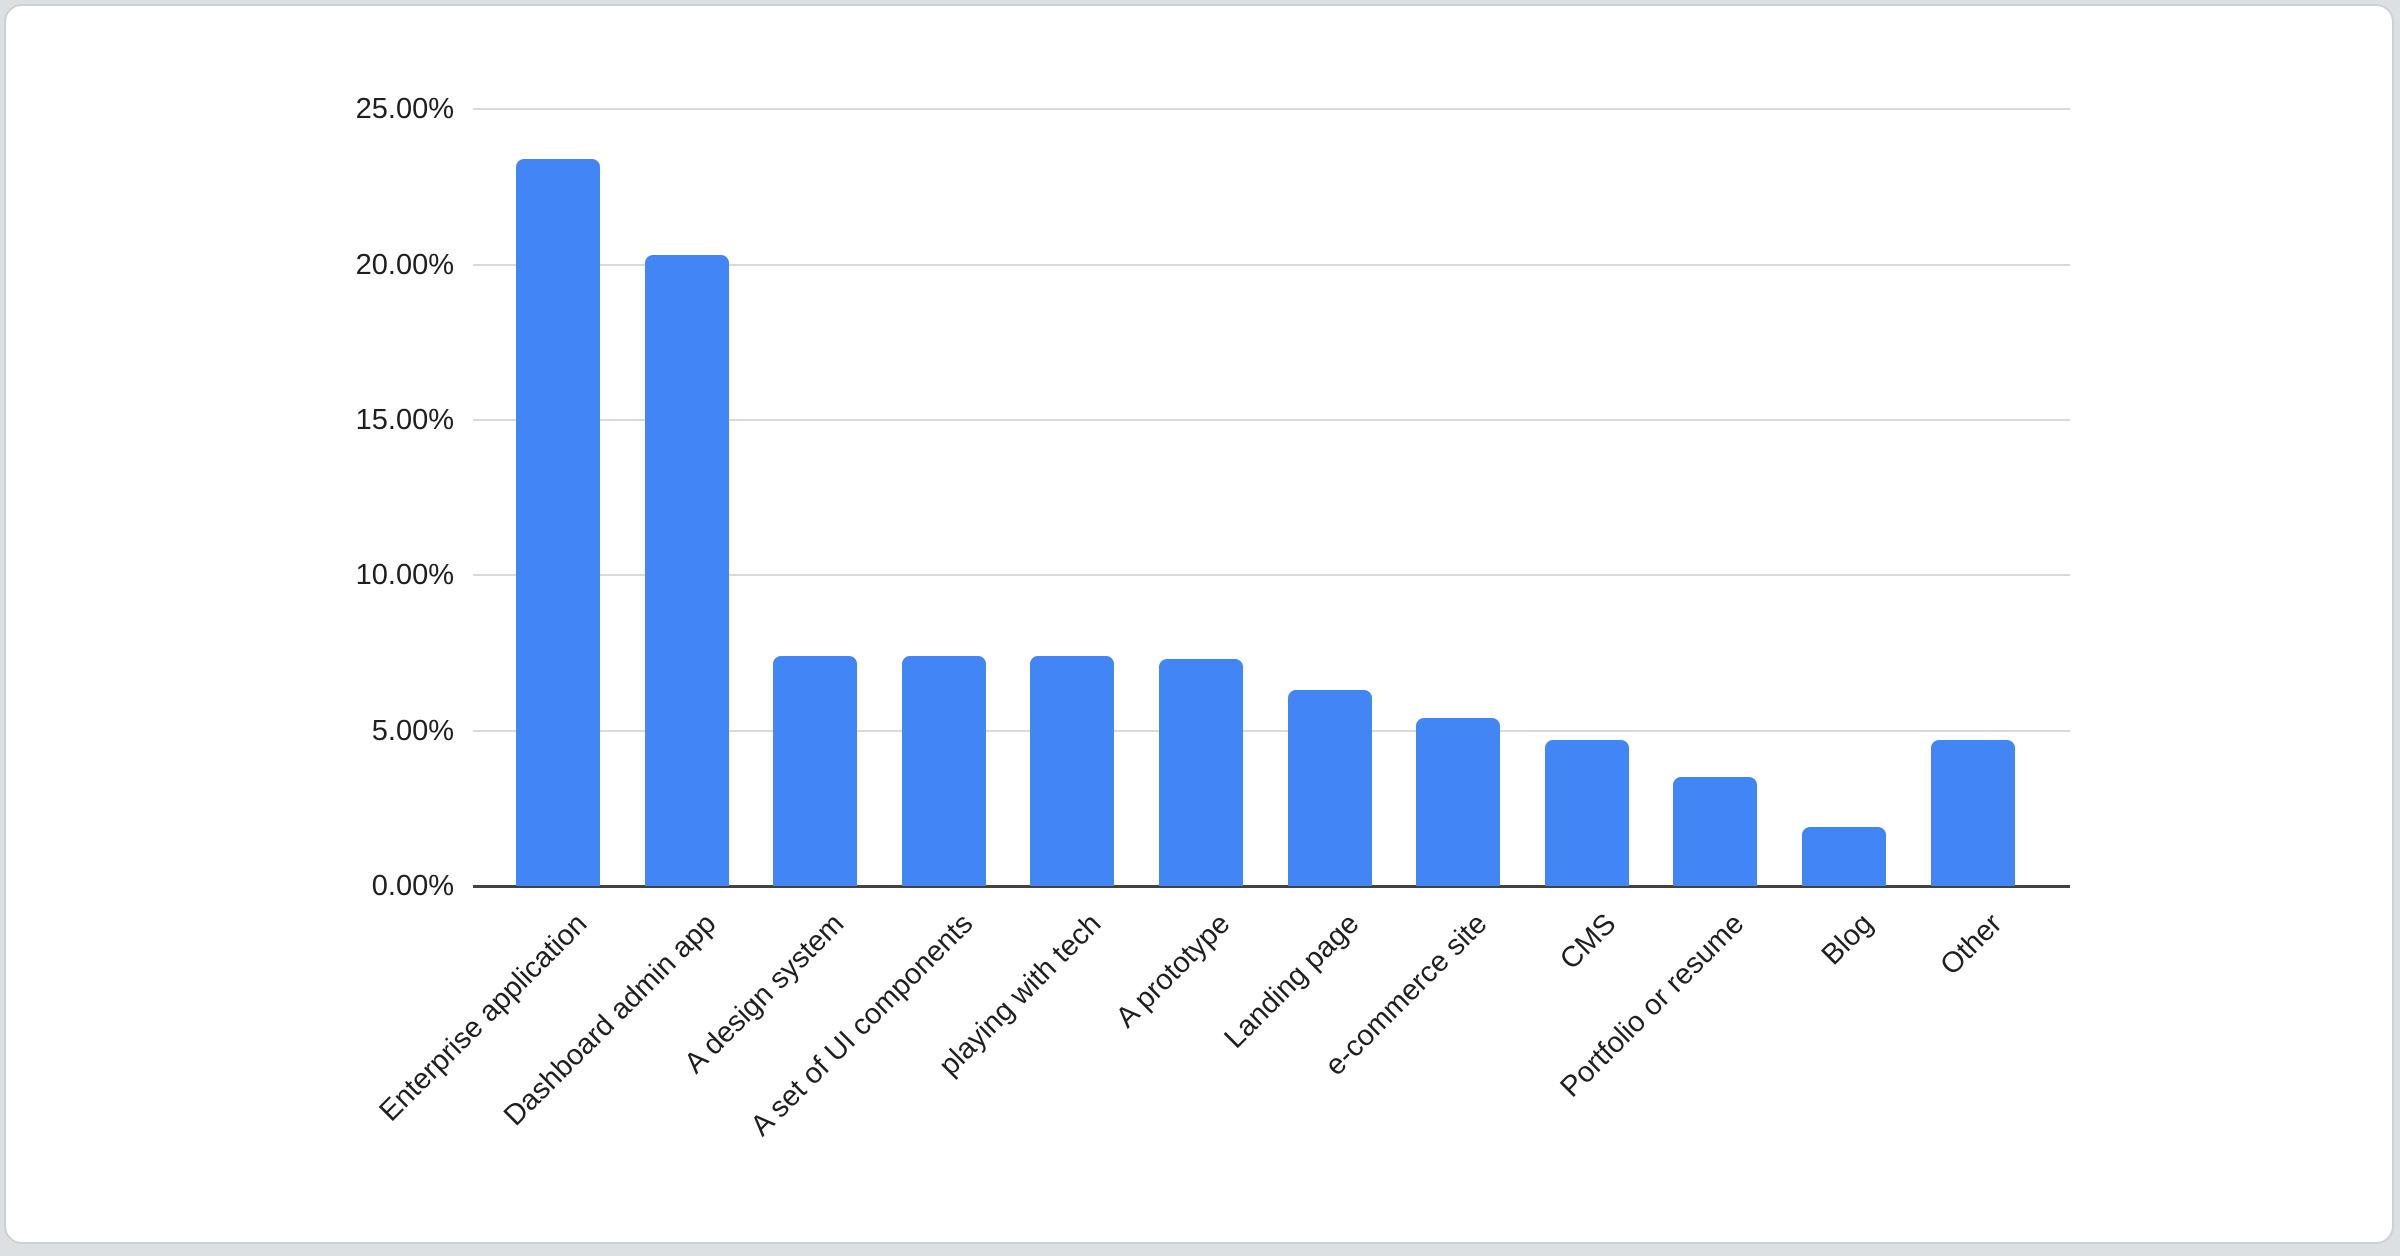 This screenshot has width=2400, height=1256. Describe the element at coordinates (815, 771) in the screenshot. I see `bar-a-design-system` at that location.